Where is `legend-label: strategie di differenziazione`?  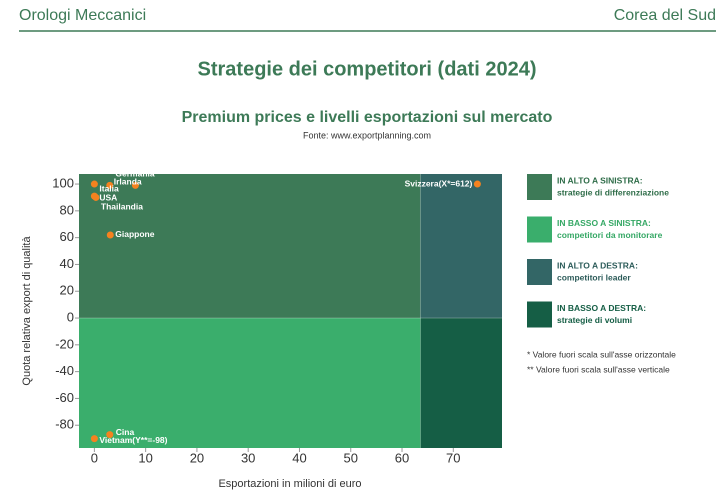
legend-label: strategie di differenziazione is located at coordinates (613, 192).